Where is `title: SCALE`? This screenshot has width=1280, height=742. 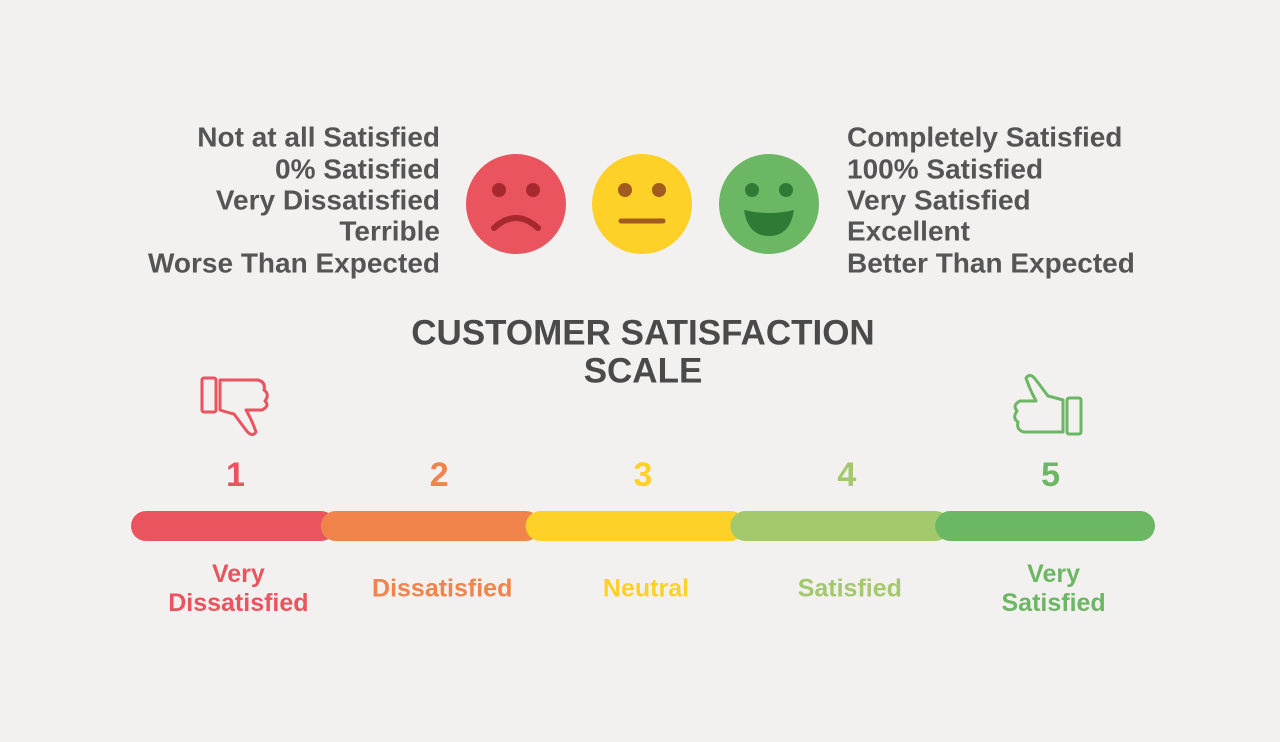 title: SCALE is located at coordinates (643, 370).